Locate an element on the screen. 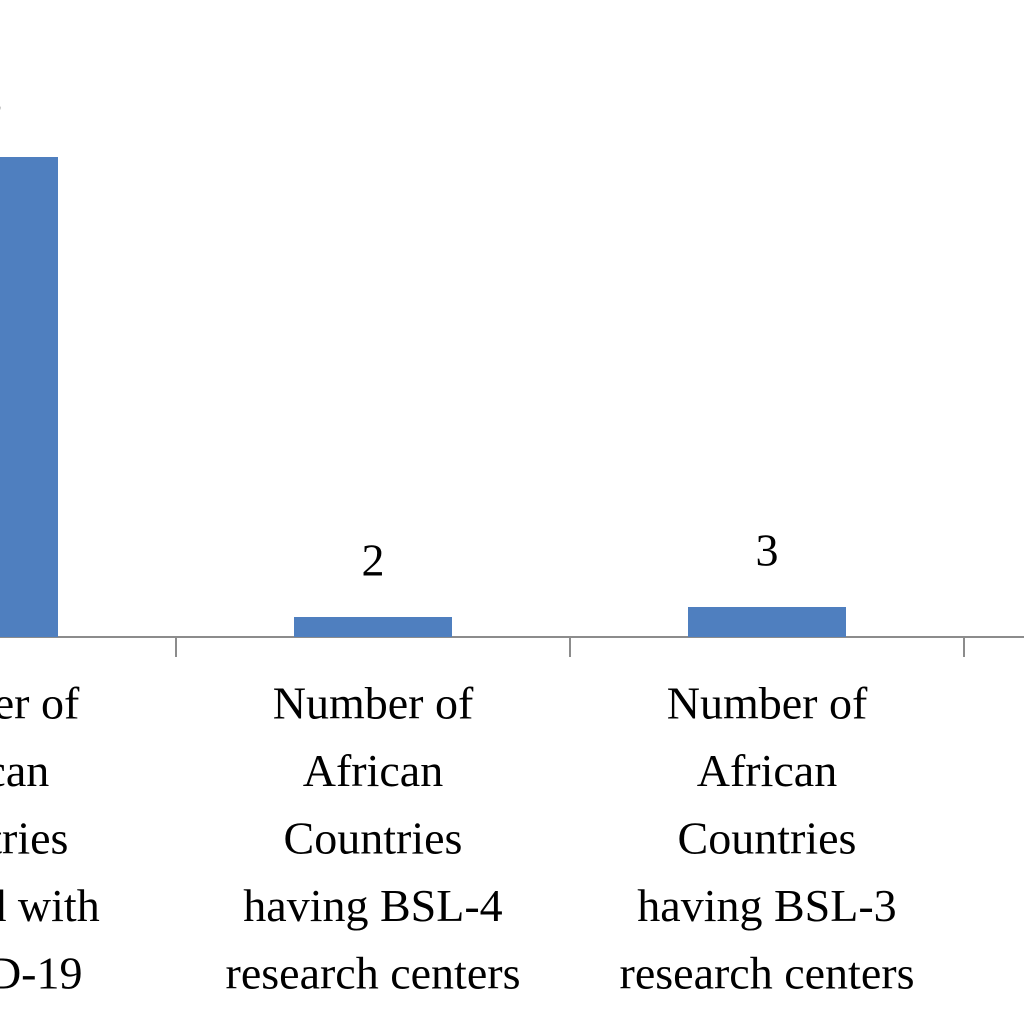 The image size is (1024, 1024). x-tick-label: having BSL-4 is located at coordinates (372, 905).